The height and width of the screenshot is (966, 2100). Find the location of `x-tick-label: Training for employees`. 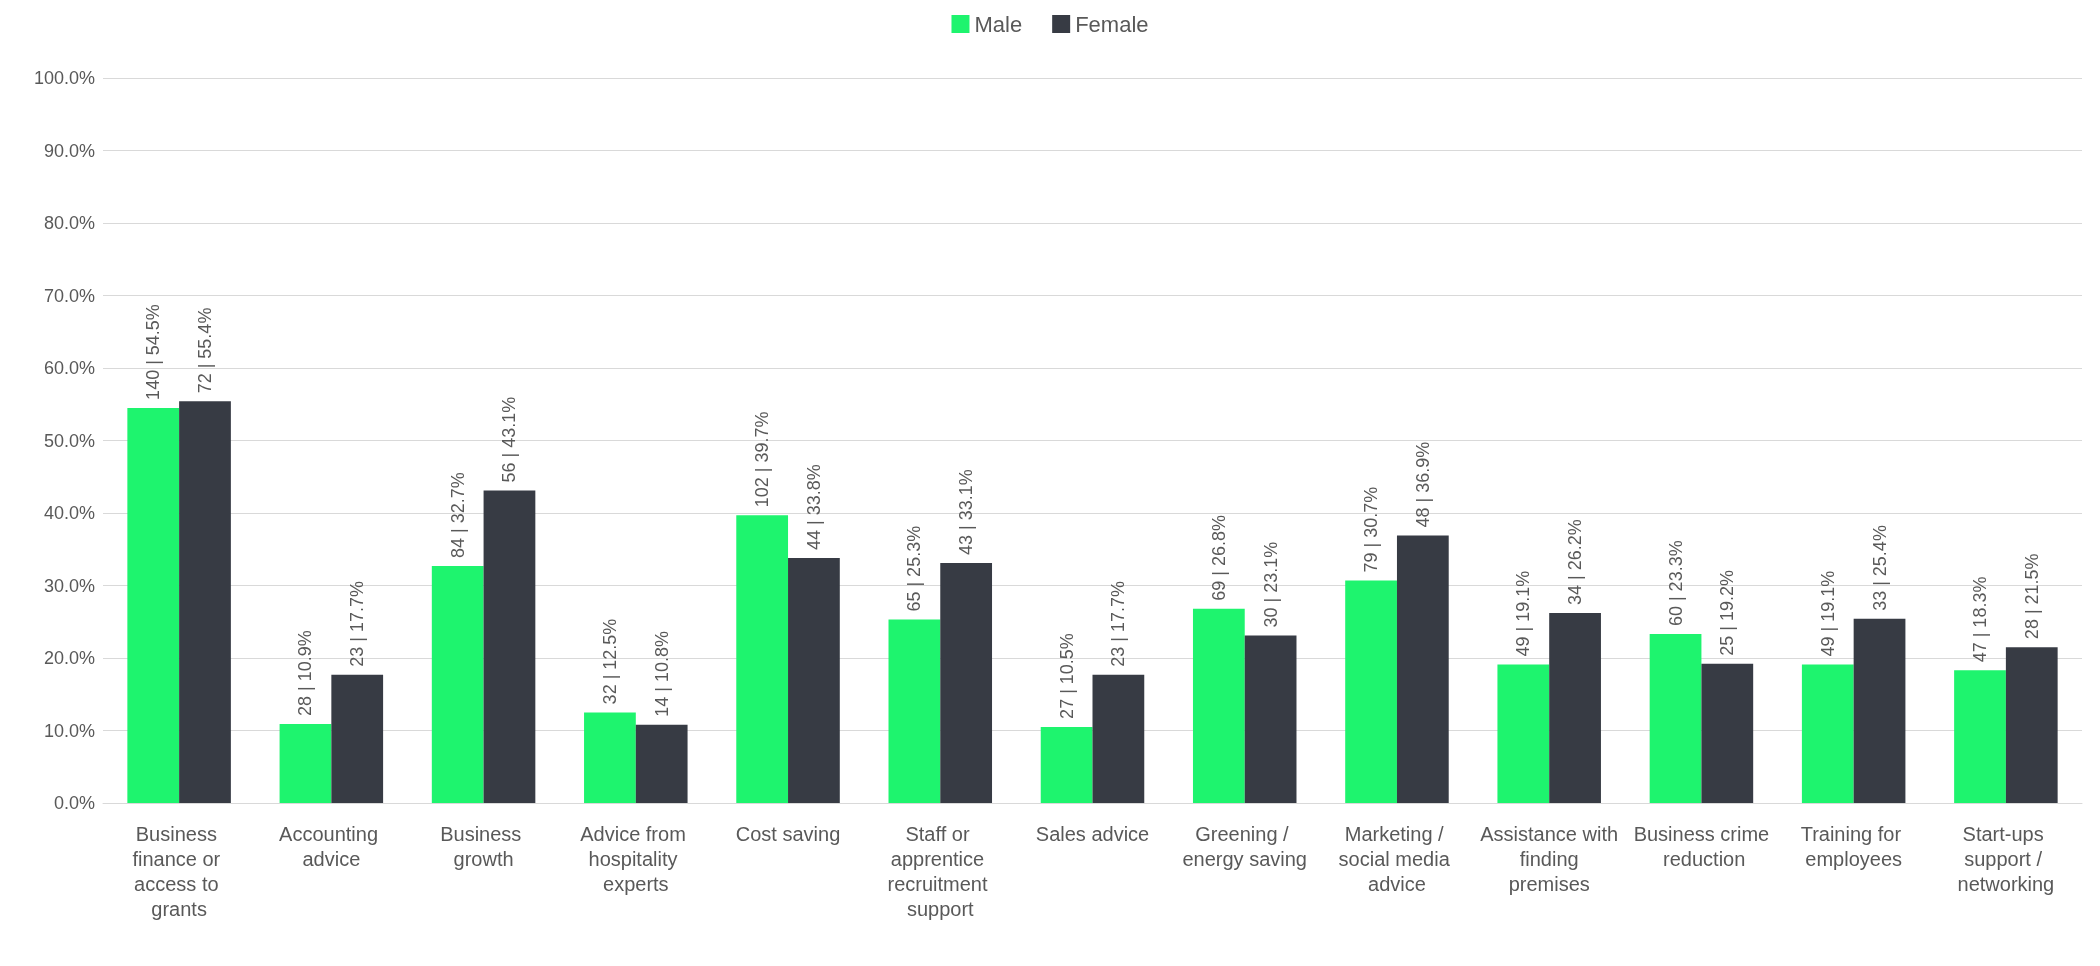

x-tick-label: Training for employees is located at coordinates (1853, 846).